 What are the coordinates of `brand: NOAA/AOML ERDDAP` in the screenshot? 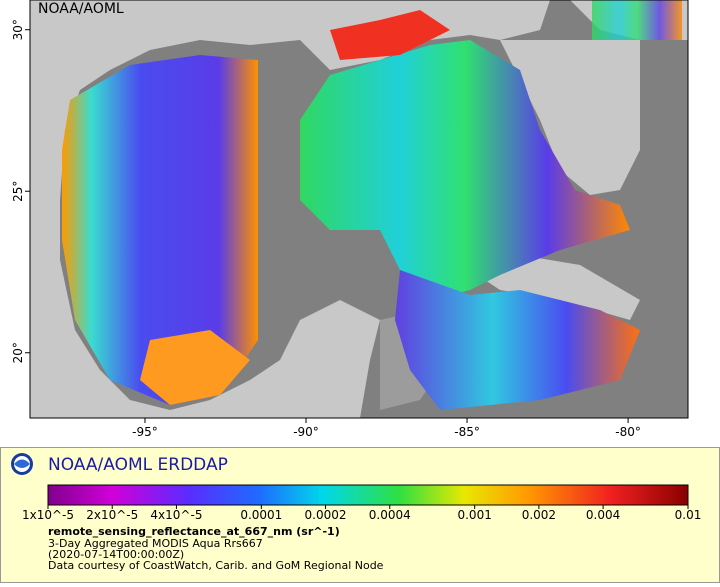 It's located at (138, 465).